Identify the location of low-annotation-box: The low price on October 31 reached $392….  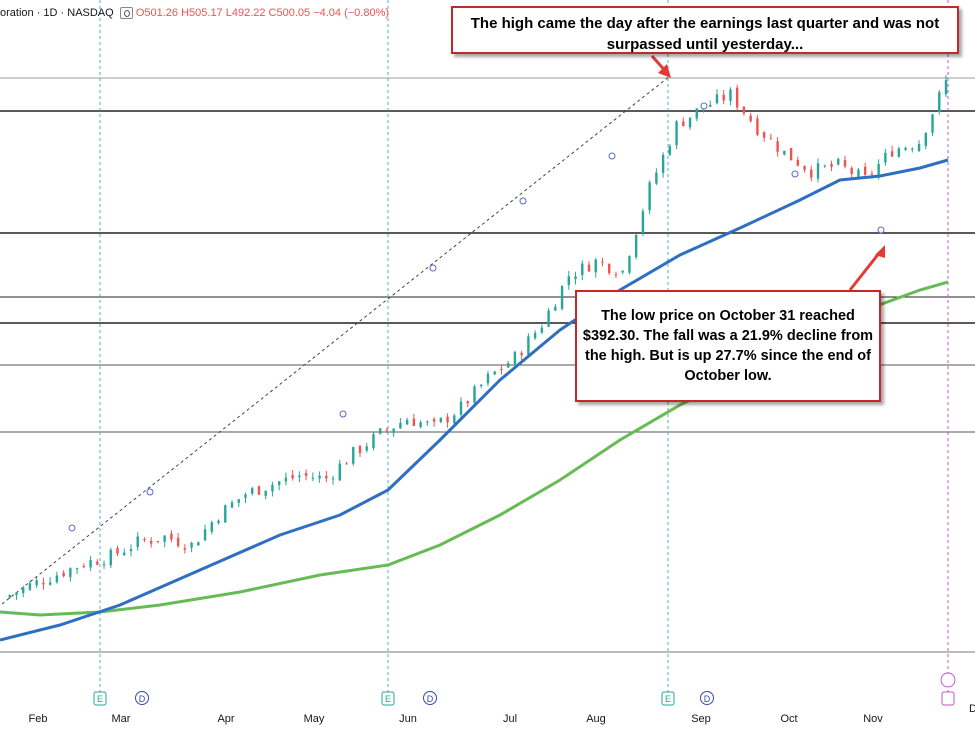
(728, 346).